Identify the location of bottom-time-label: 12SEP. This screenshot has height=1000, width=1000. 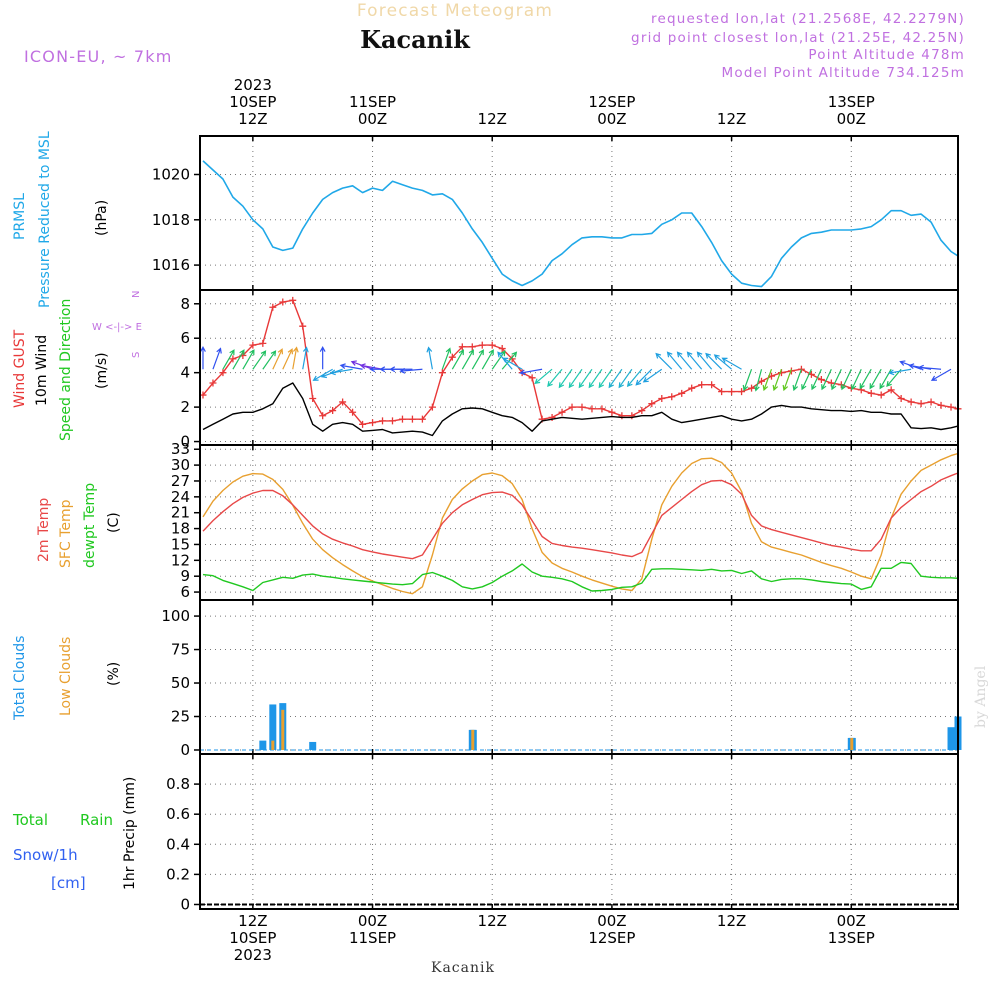
(611, 938).